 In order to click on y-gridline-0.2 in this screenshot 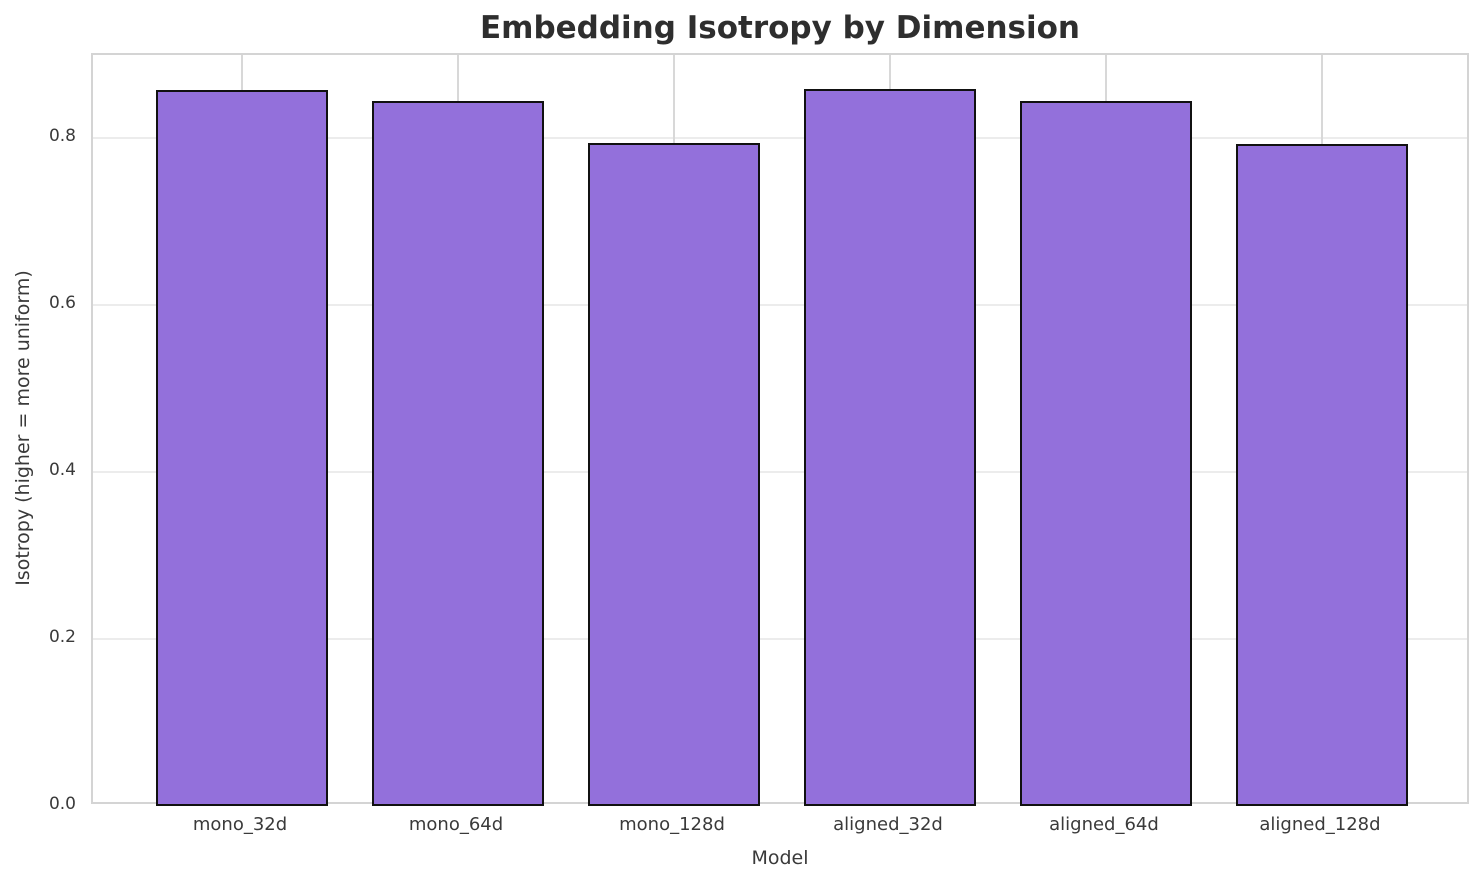, I will do `click(780, 639)`.